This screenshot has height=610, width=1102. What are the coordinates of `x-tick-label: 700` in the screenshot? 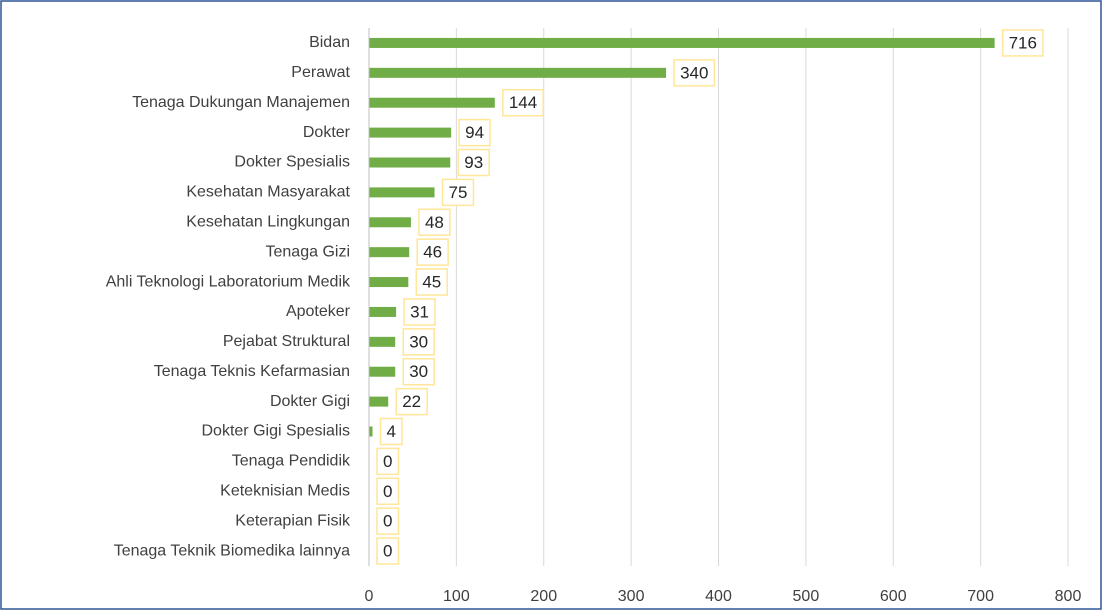 It's located at (980, 596).